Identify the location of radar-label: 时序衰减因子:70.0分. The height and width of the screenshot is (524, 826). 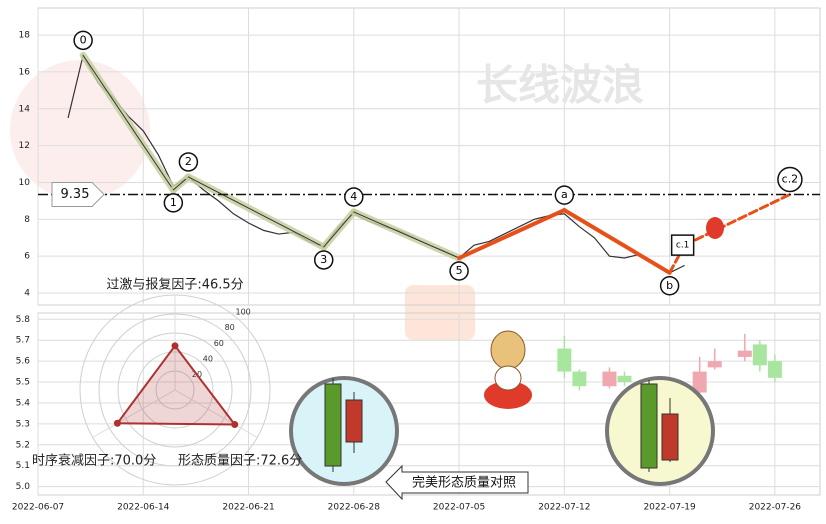
(94, 461).